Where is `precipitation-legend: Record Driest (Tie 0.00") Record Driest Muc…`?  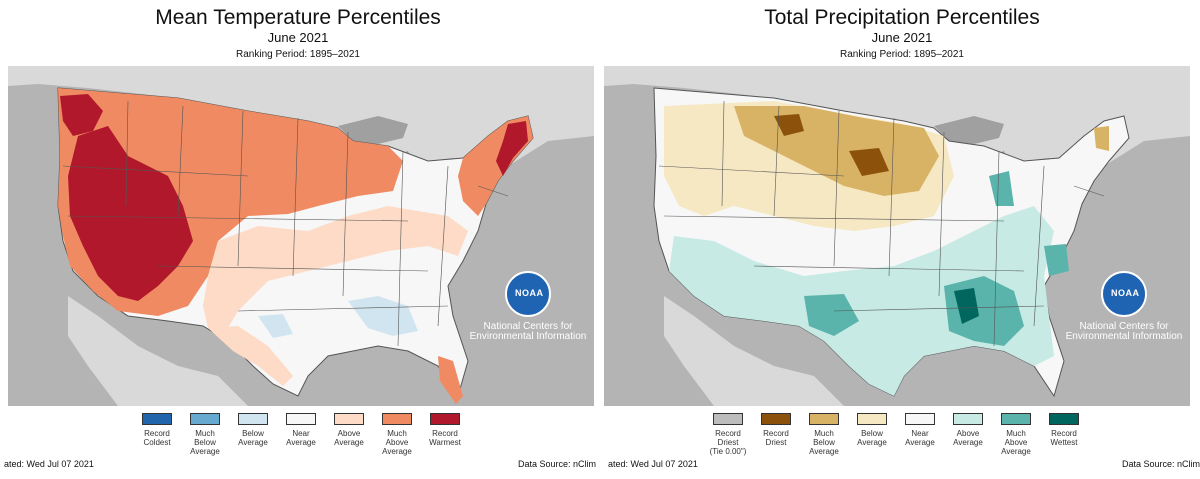 precipitation-legend: Record Driest (Tie 0.00") Record Driest Muc… is located at coordinates (902, 439).